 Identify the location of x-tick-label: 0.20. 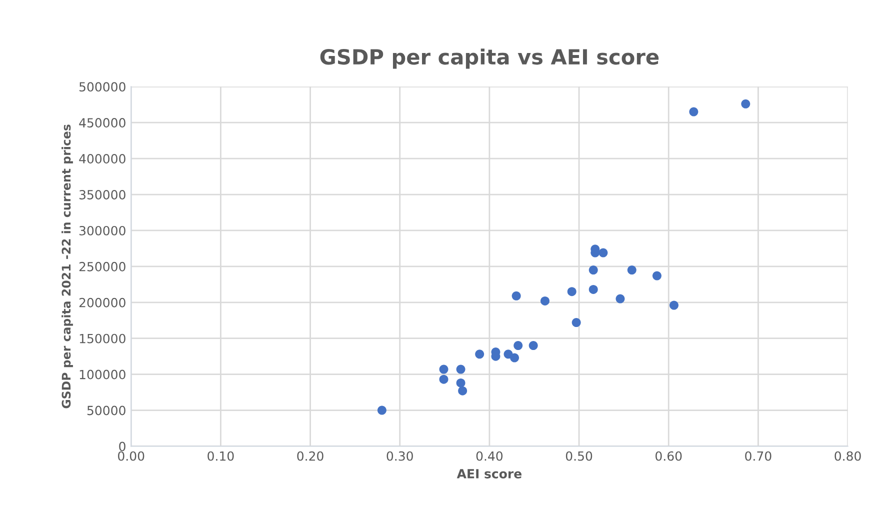
(310, 456).